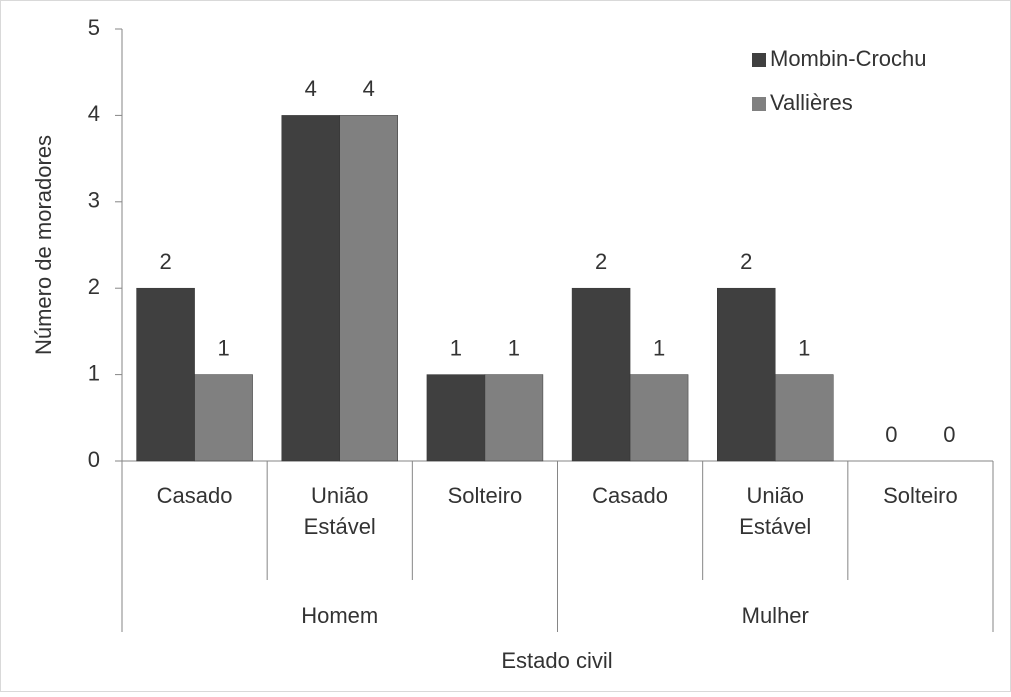 This screenshot has width=1011, height=697. Describe the element at coordinates (94, 200) in the screenshot. I see `y-tick-label: 3` at that location.